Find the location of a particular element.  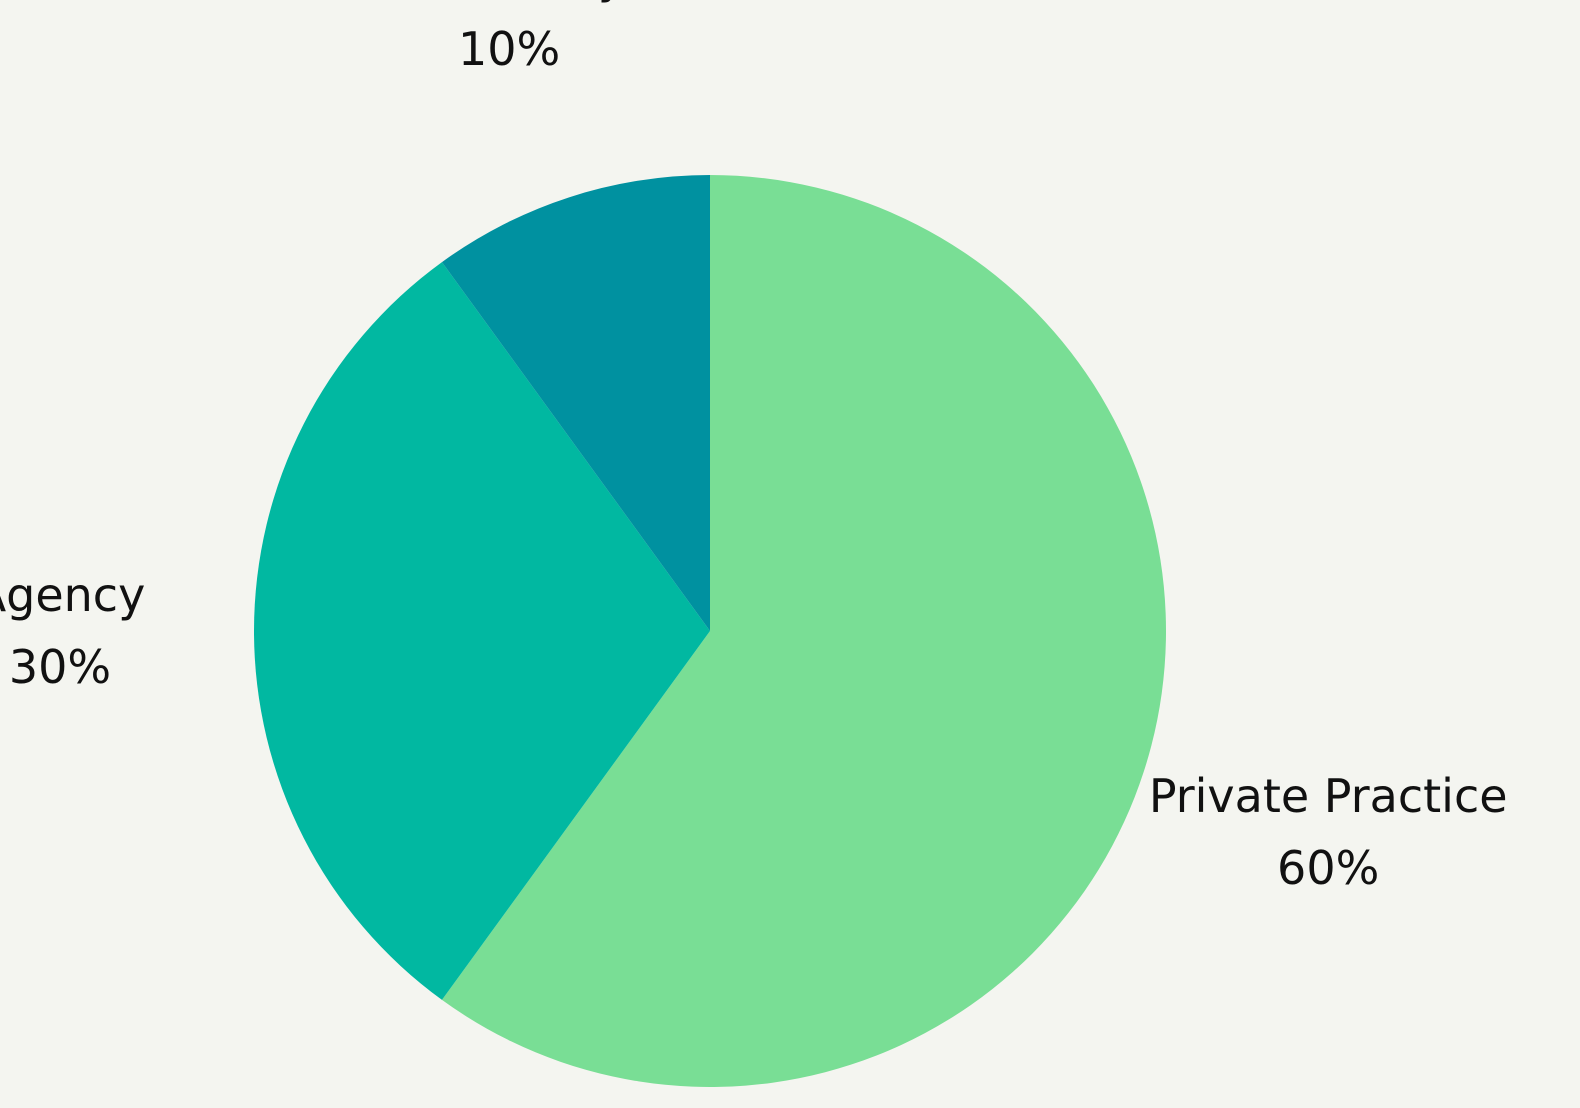

slice-label-agency: Agency is located at coordinates (72, 595).